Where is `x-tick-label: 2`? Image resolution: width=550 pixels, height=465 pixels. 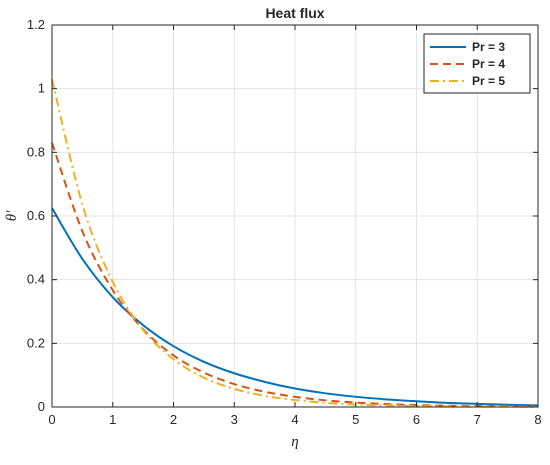
x-tick-label: 2 is located at coordinates (173, 419).